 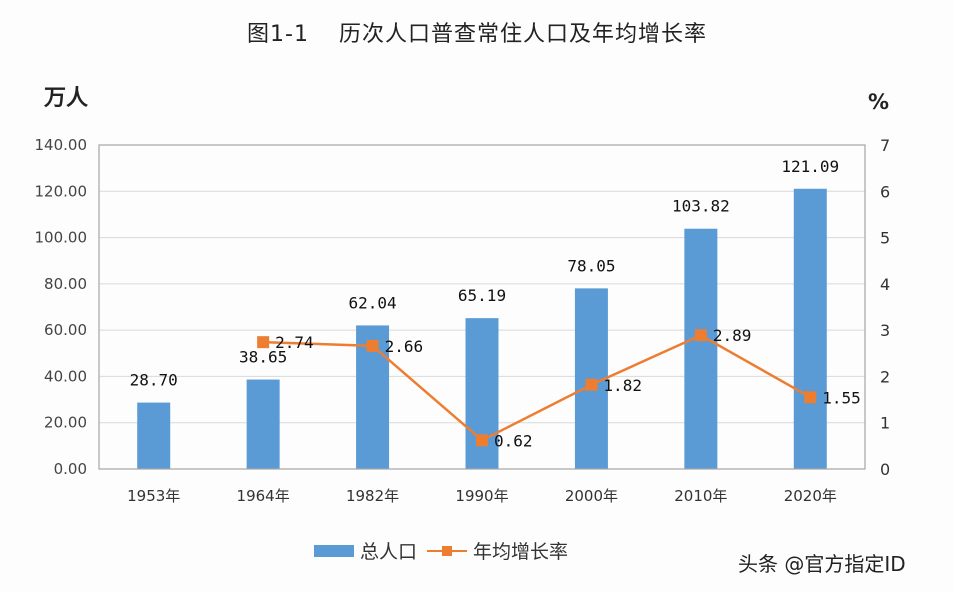 I want to click on x-axis-tick: 2020年, so click(x=810, y=496).